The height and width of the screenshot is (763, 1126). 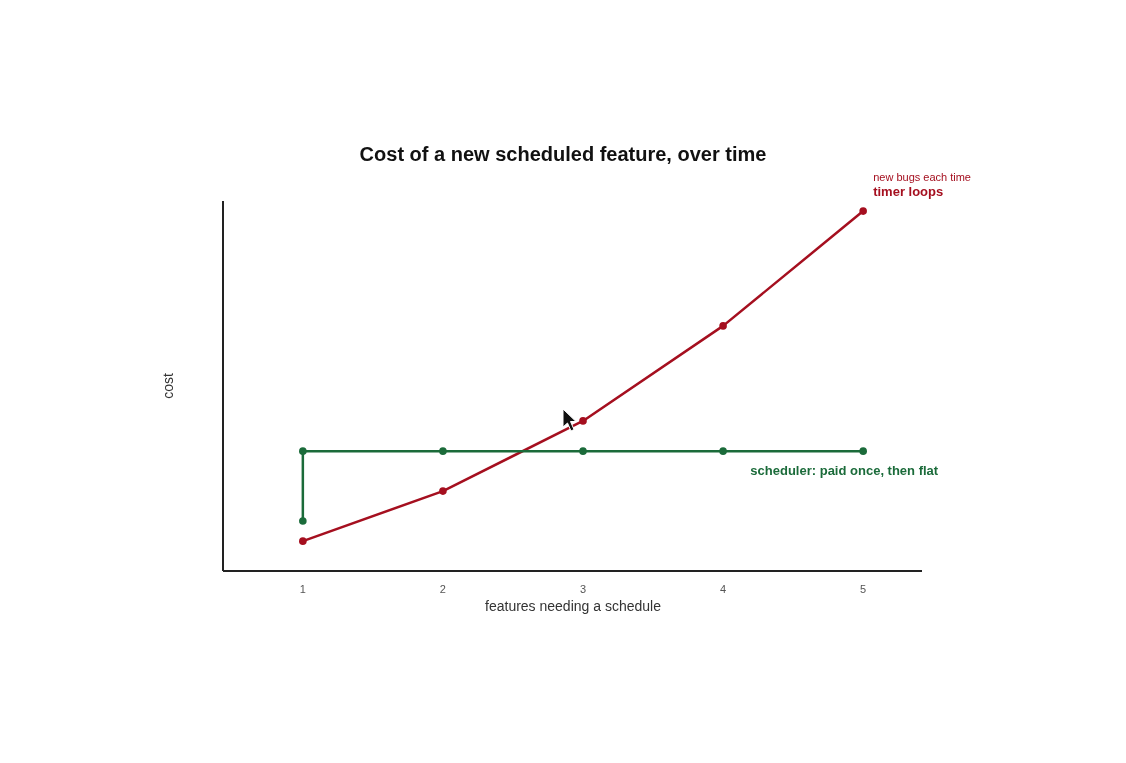 I want to click on x-tick-label: 4, so click(x=723, y=589).